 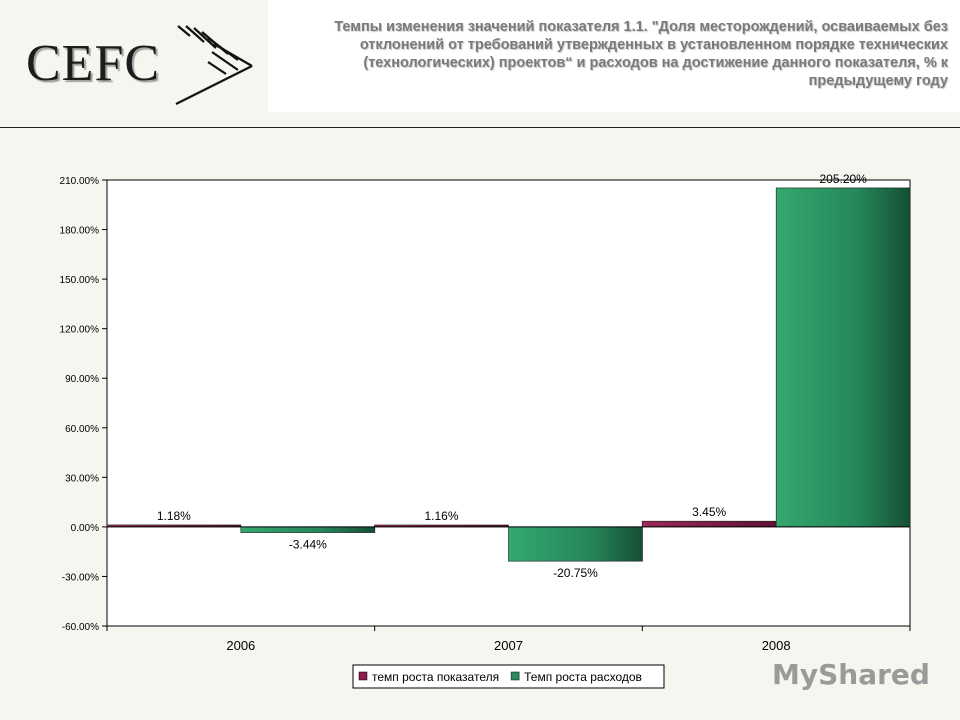 What do you see at coordinates (174, 516) in the screenshot?
I see `data-label: 1.18%` at bounding box center [174, 516].